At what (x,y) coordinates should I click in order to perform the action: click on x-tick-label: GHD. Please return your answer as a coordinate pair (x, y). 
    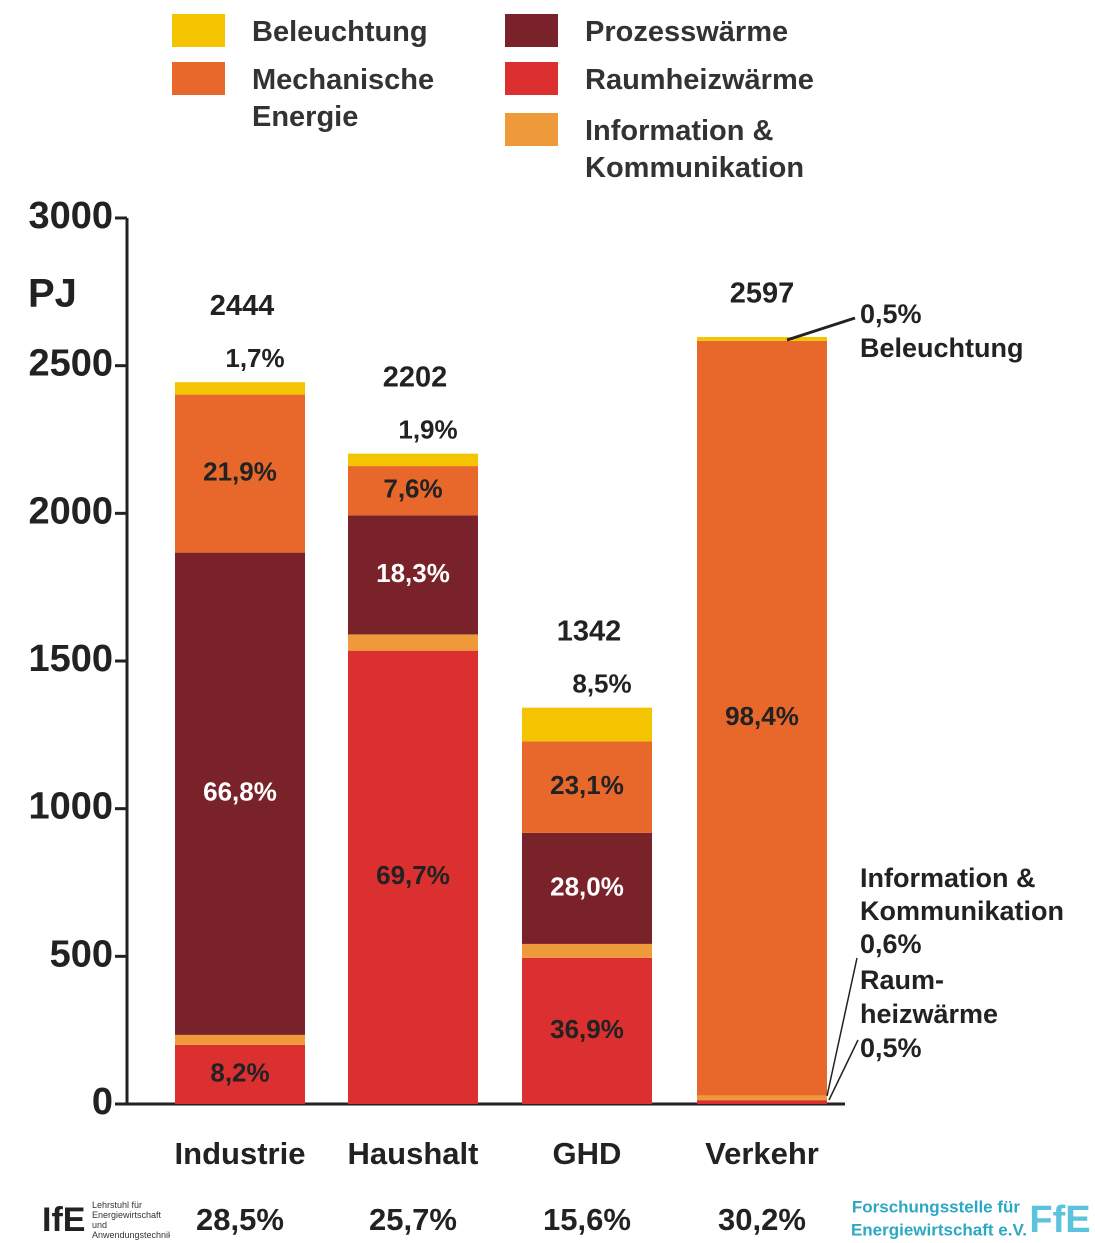
    Looking at the image, I should click on (587, 1153).